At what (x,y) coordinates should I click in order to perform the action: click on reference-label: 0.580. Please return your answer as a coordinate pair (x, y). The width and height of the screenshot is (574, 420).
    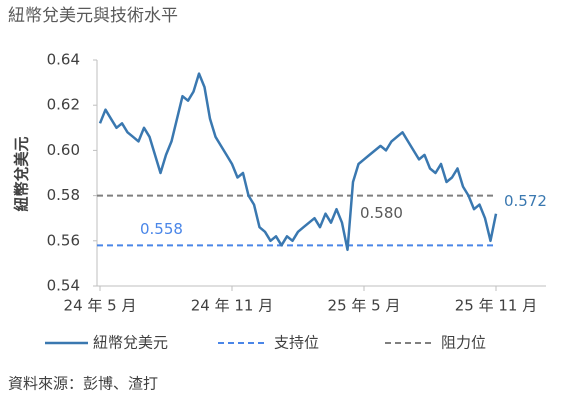
    Looking at the image, I should click on (381, 213).